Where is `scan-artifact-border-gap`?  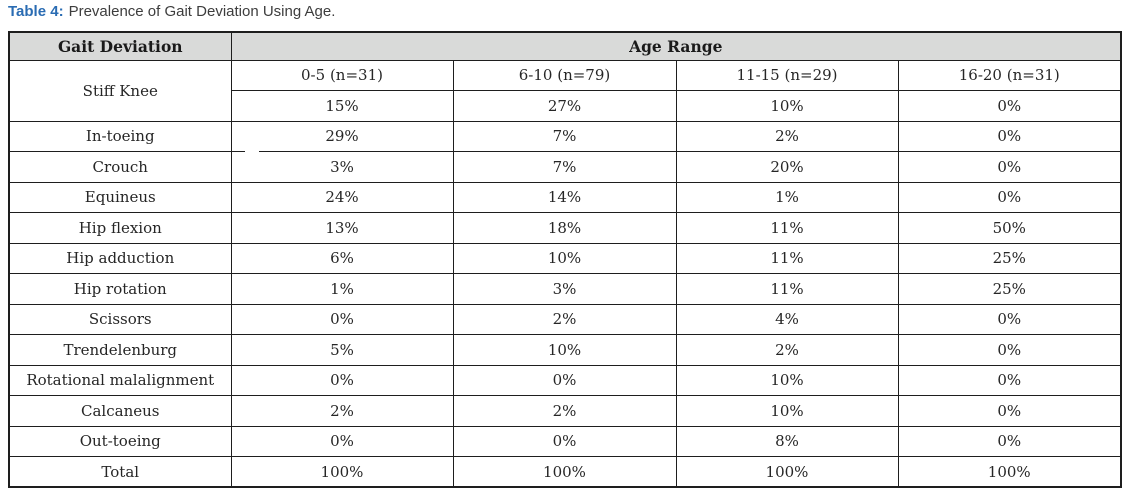
scan-artifact-border-gap is located at coordinates (252, 152).